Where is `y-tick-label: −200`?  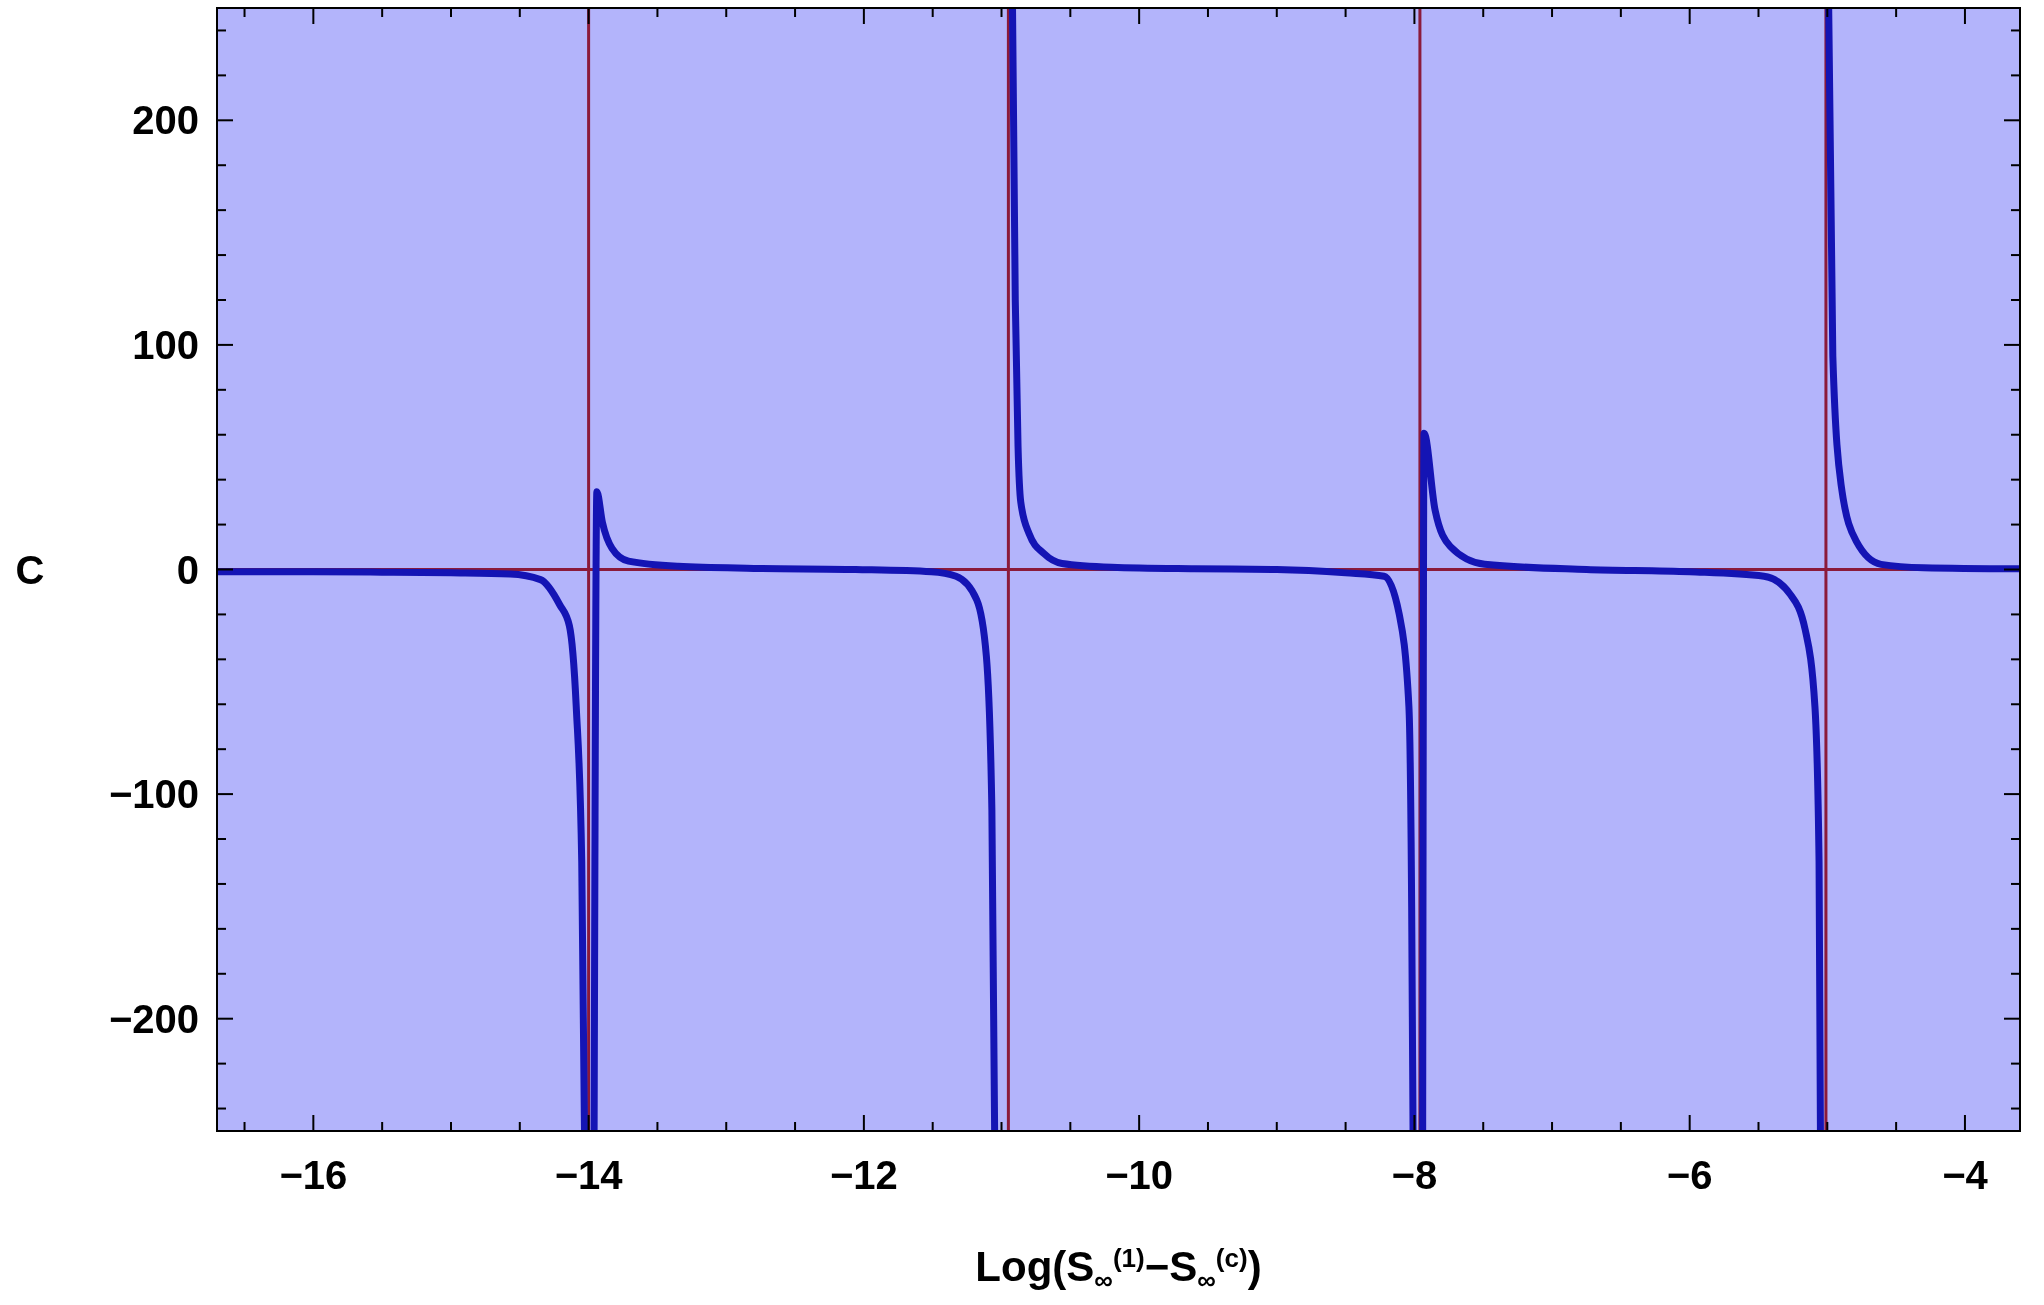
y-tick-label: −200 is located at coordinates (153, 1018).